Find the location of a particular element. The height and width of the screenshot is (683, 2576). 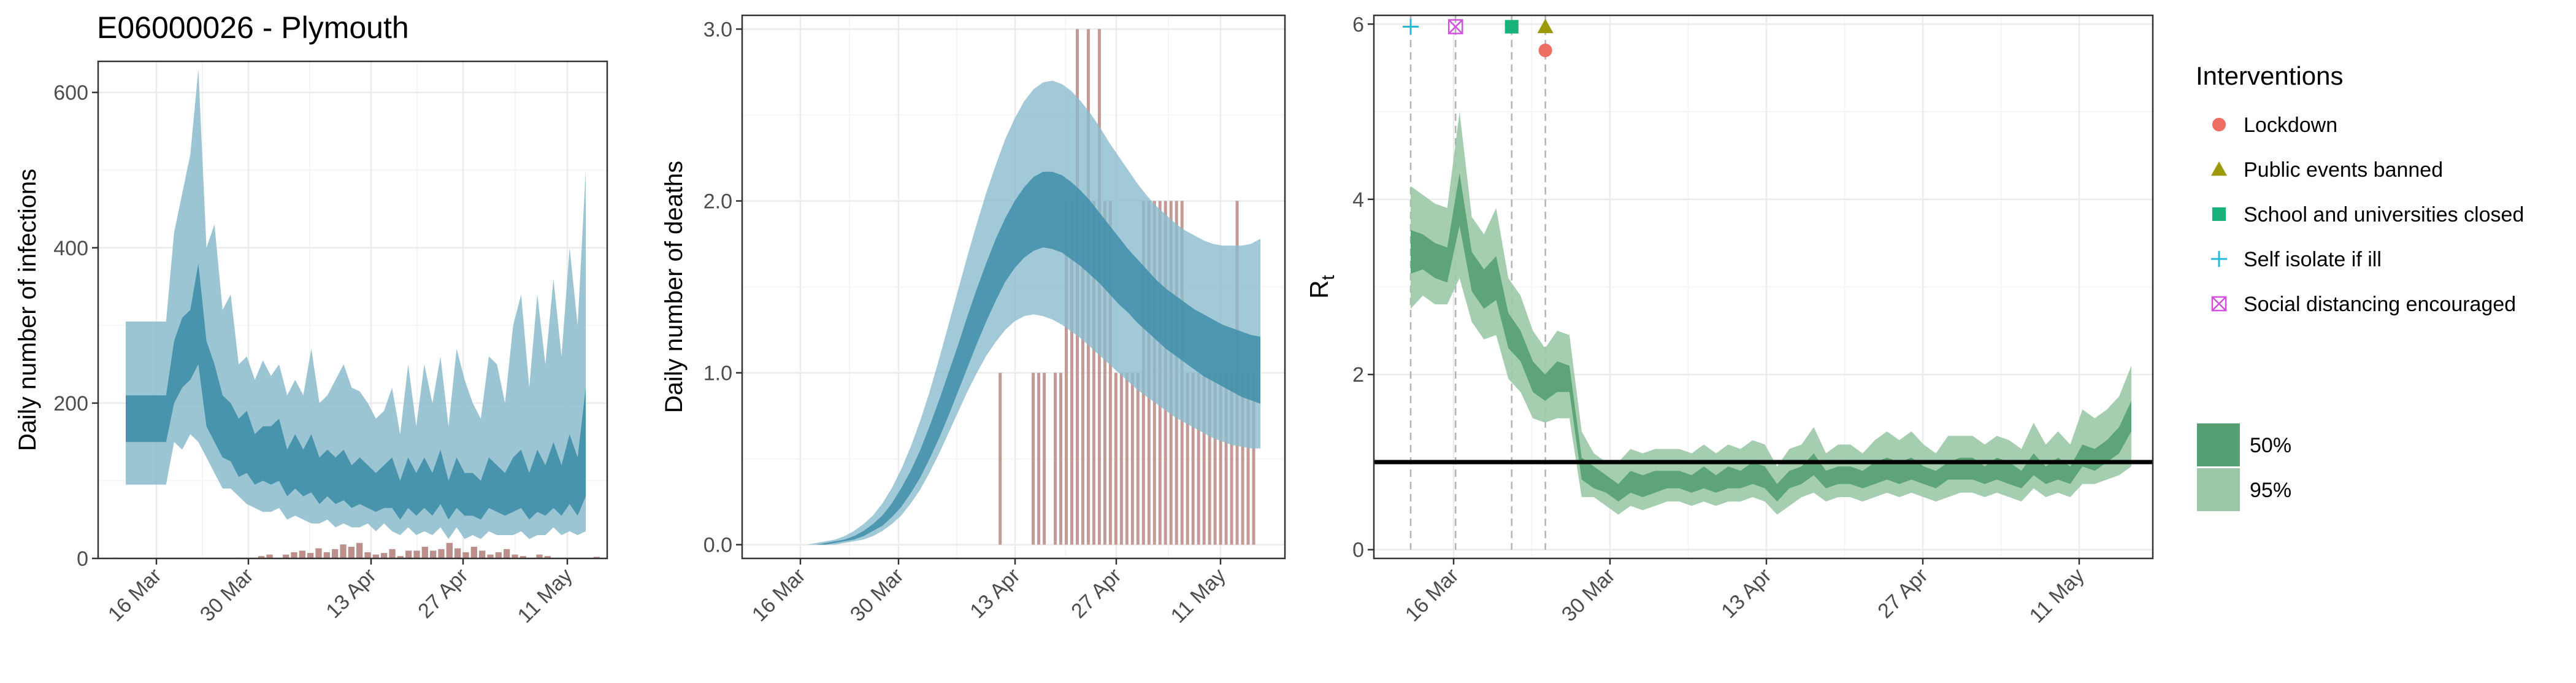

legend-label: Lockdown is located at coordinates (2290, 126).